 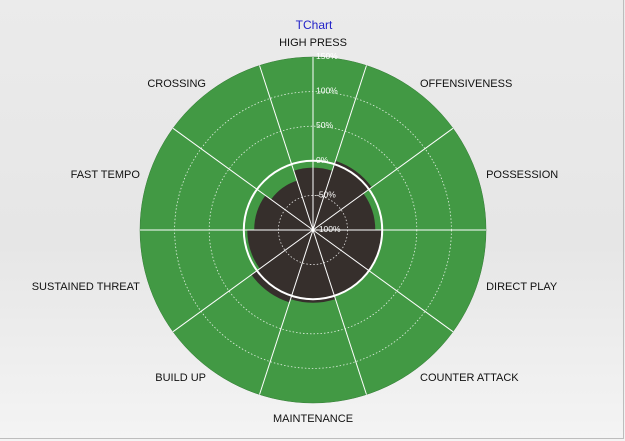 What do you see at coordinates (314, 25) in the screenshot?
I see `chart-title: TChart` at bounding box center [314, 25].